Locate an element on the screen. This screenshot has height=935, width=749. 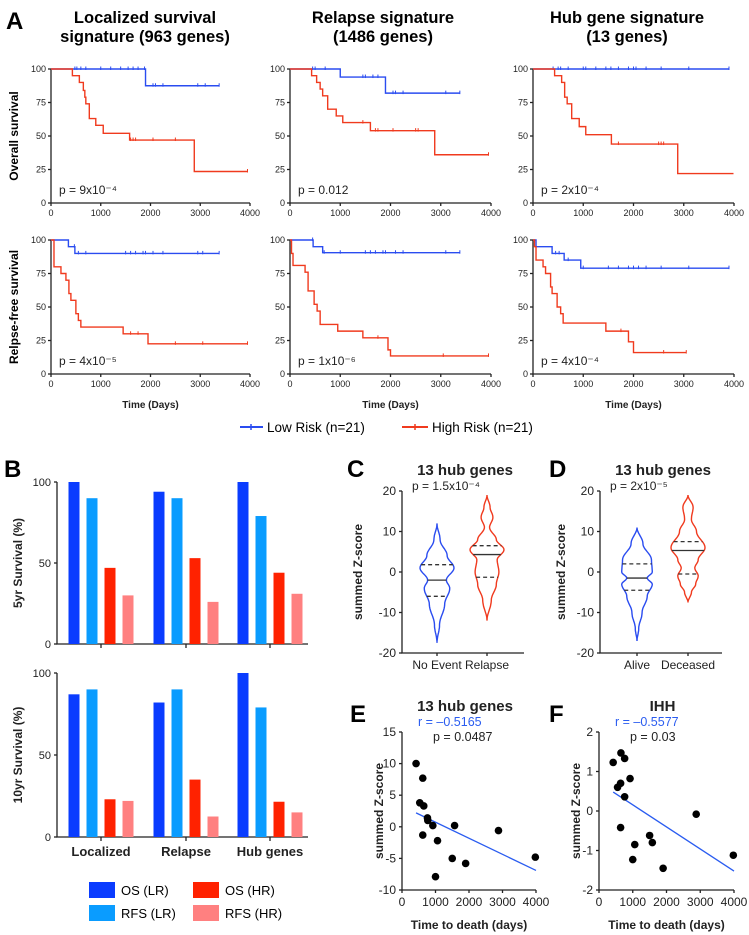
p-value-label: p = 4x10⁻⁴ is located at coordinates (570, 361).